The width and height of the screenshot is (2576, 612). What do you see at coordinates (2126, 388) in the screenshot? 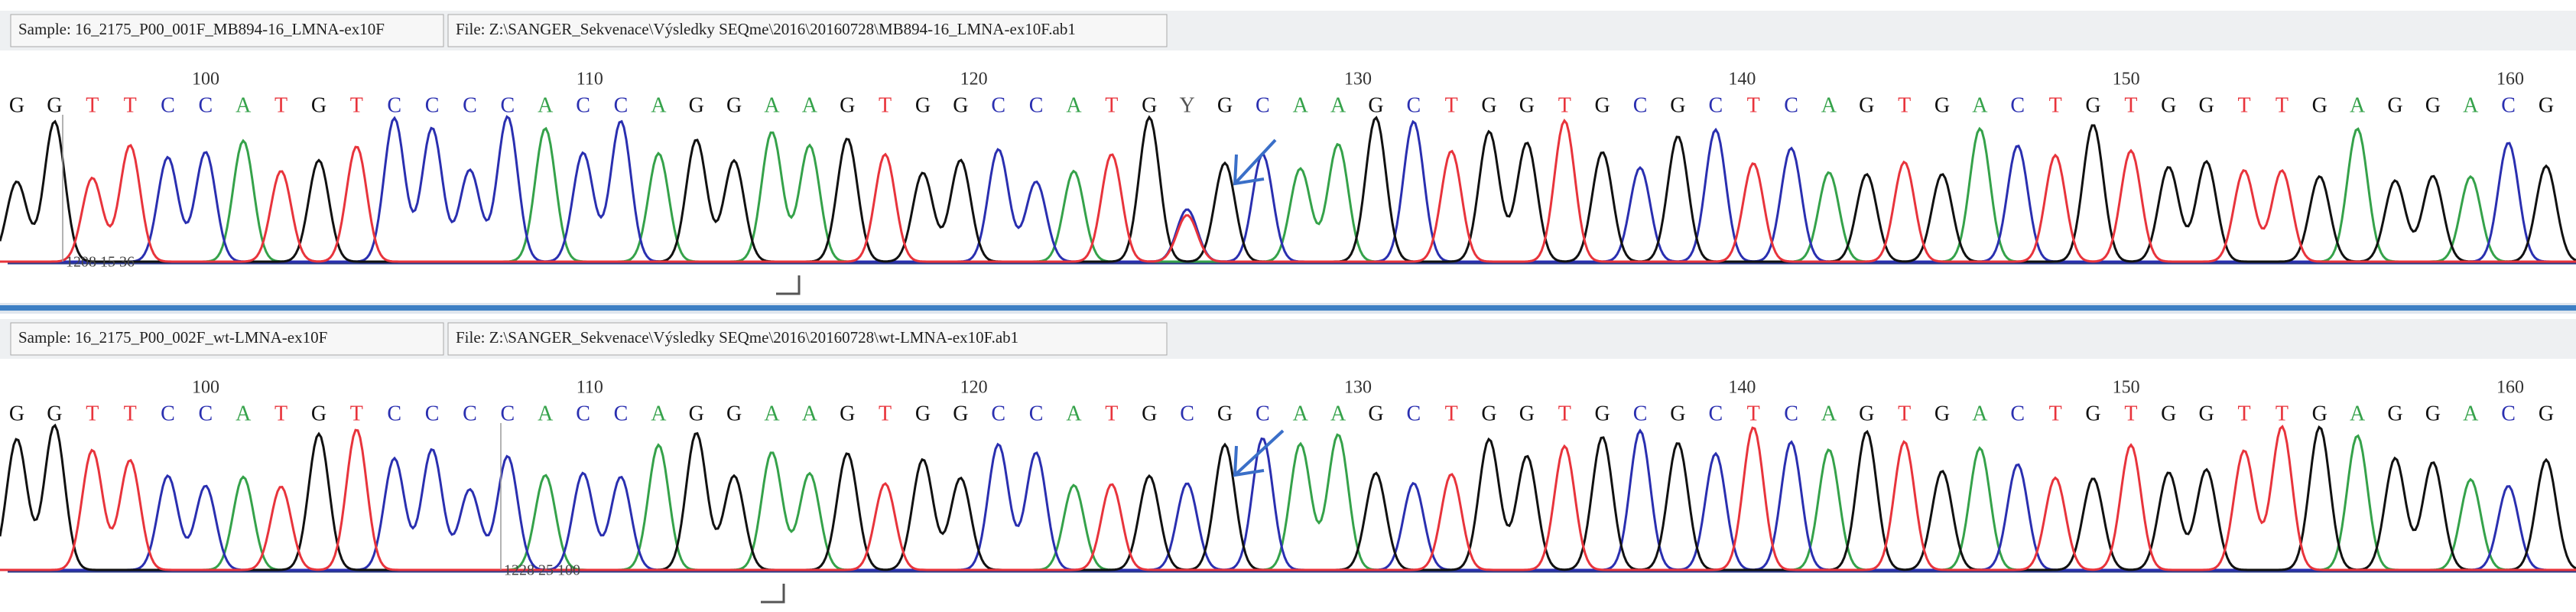
I see `position-label: 150` at bounding box center [2126, 388].